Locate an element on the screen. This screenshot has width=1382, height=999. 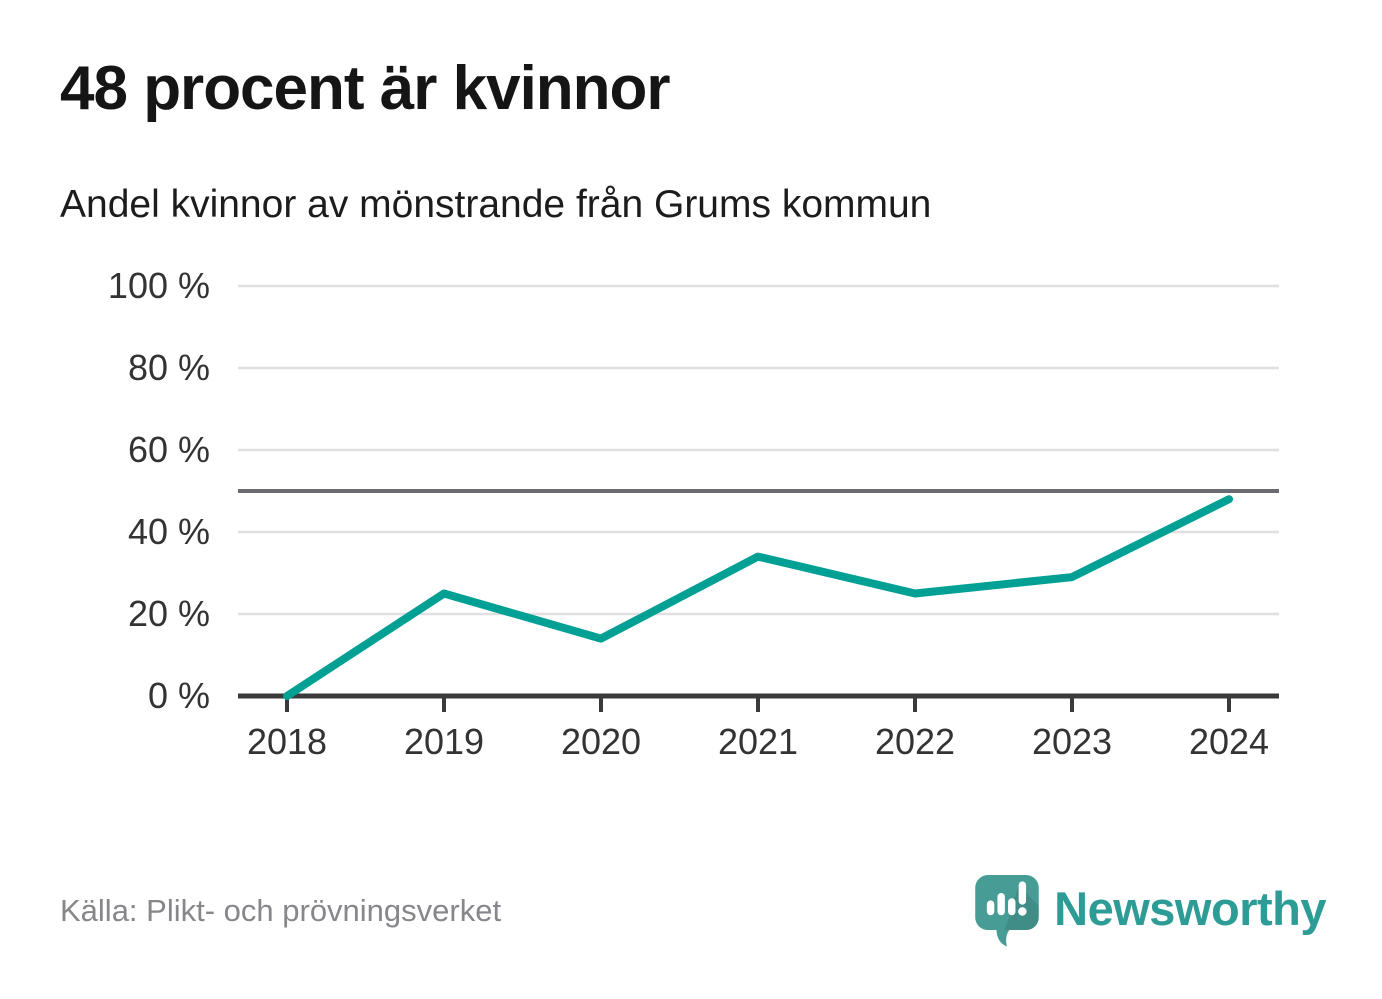
x-tick-label: 2024 is located at coordinates (1229, 741).